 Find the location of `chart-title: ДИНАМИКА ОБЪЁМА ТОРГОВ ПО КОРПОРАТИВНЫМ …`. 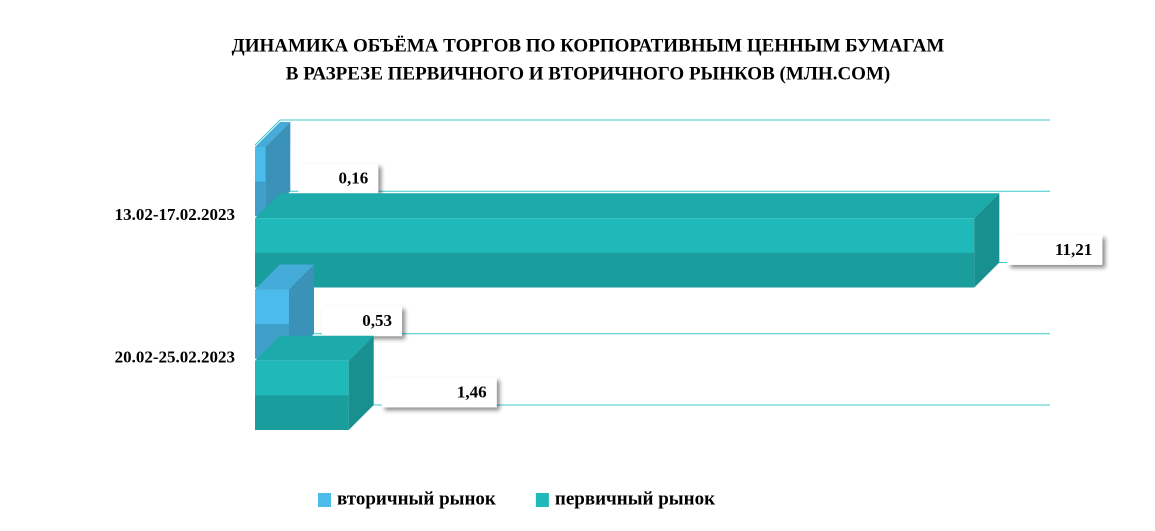

chart-title: ДИНАМИКА ОБЪЁМА ТОРГОВ ПО КОРПОРАТИВНЫМ … is located at coordinates (588, 45).